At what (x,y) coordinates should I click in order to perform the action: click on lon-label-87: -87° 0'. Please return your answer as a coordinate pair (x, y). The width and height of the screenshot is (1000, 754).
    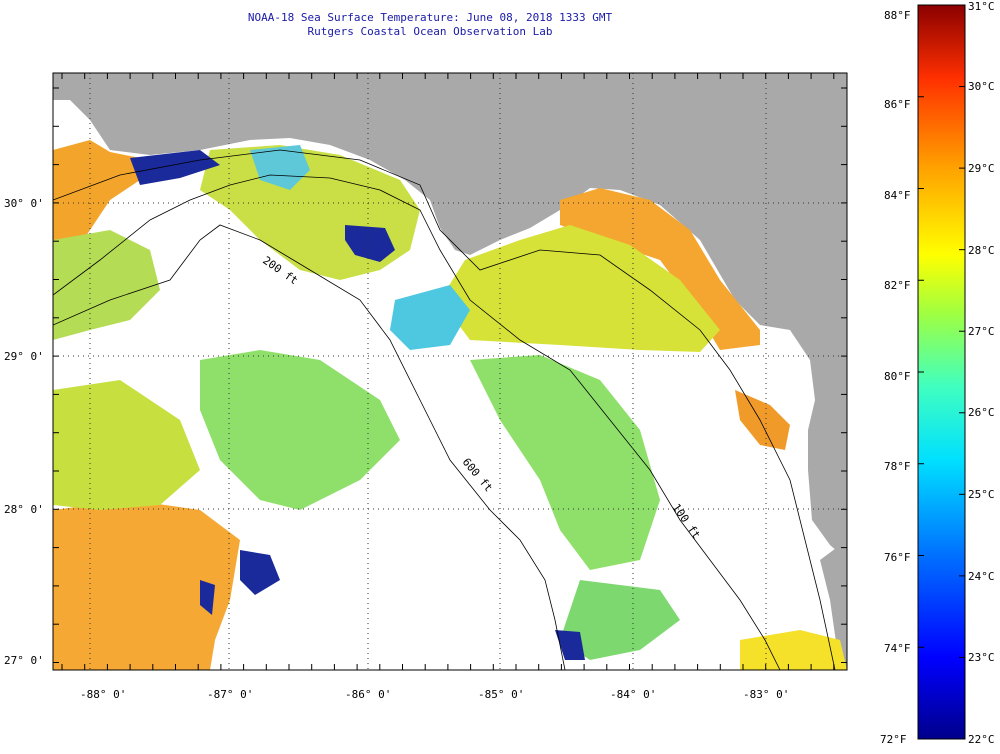
    Looking at the image, I should click on (230, 694).